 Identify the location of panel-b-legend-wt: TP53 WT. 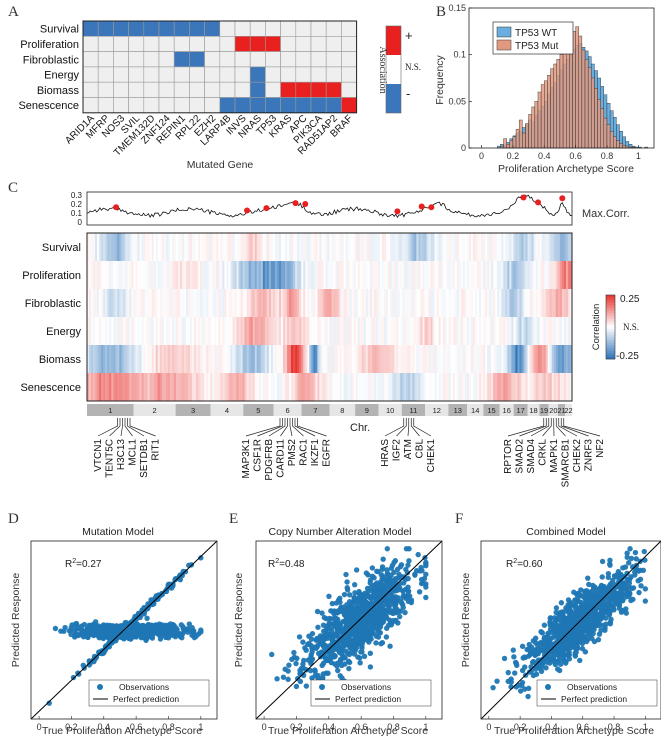
(536, 33).